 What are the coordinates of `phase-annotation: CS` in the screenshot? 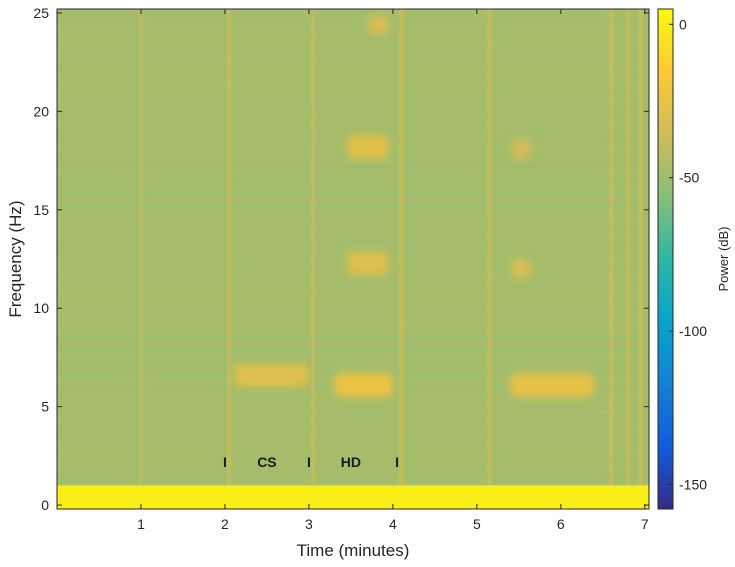 It's located at (266, 462).